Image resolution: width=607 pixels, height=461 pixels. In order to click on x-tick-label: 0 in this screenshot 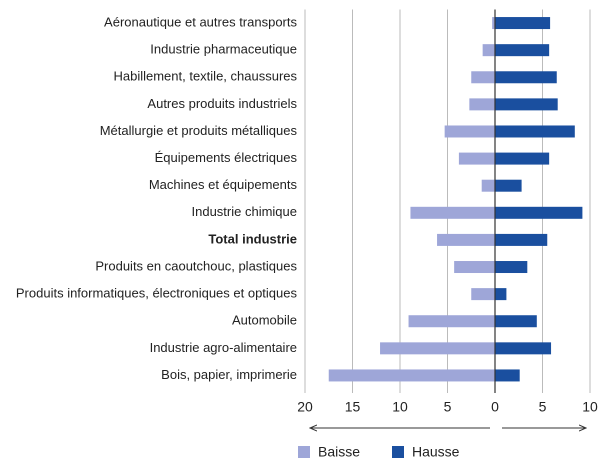, I will do `click(495, 407)`.